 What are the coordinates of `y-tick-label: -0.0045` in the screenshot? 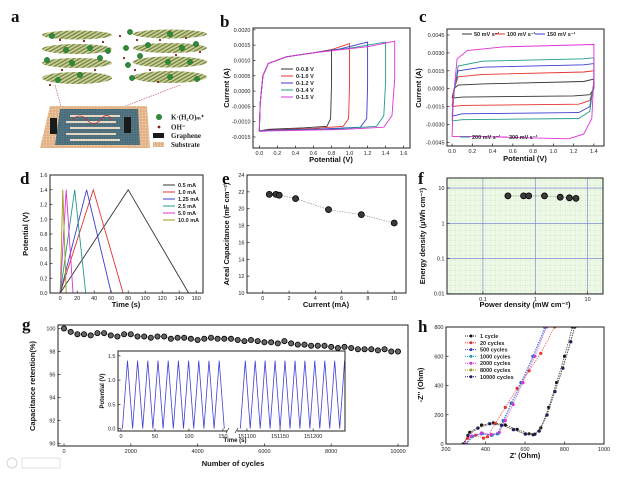 It's located at (435, 143).